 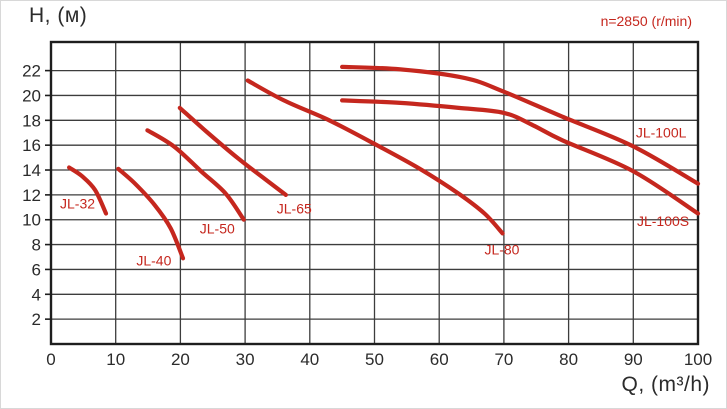 I want to click on x-axis-title: Q, (m³/h), so click(x=665, y=384).